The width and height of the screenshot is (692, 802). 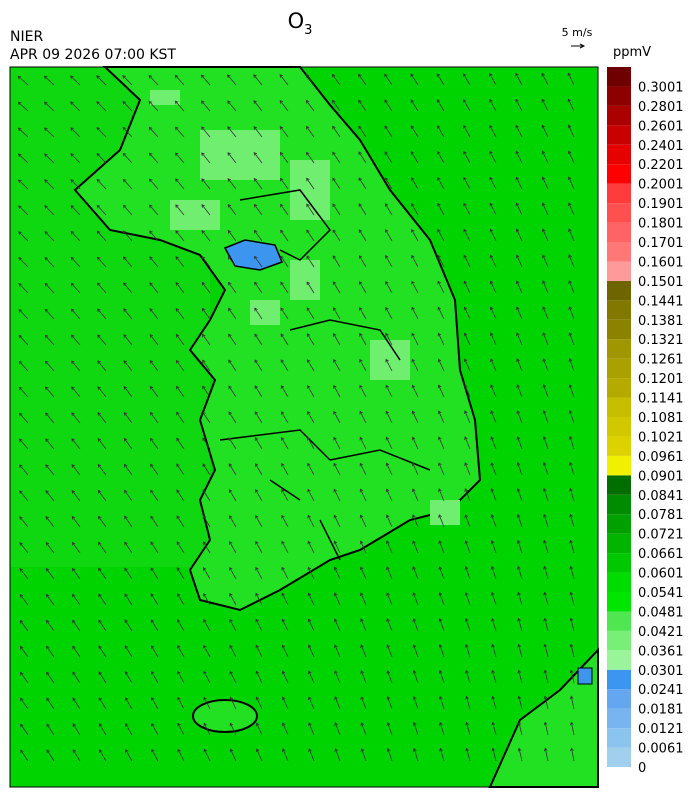 I want to click on colorbar-label: 0.3001, so click(x=661, y=87).